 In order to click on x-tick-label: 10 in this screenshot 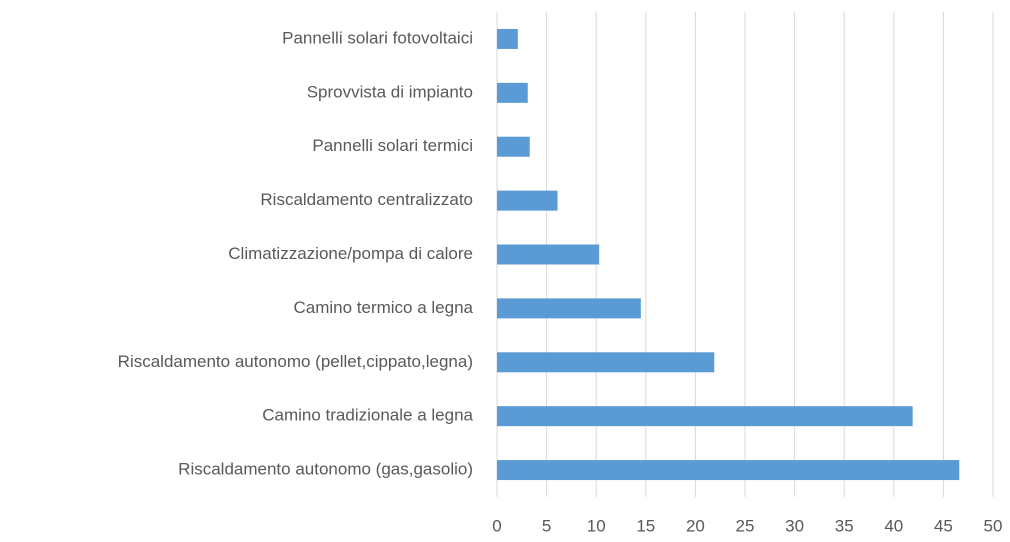, I will do `click(596, 525)`.